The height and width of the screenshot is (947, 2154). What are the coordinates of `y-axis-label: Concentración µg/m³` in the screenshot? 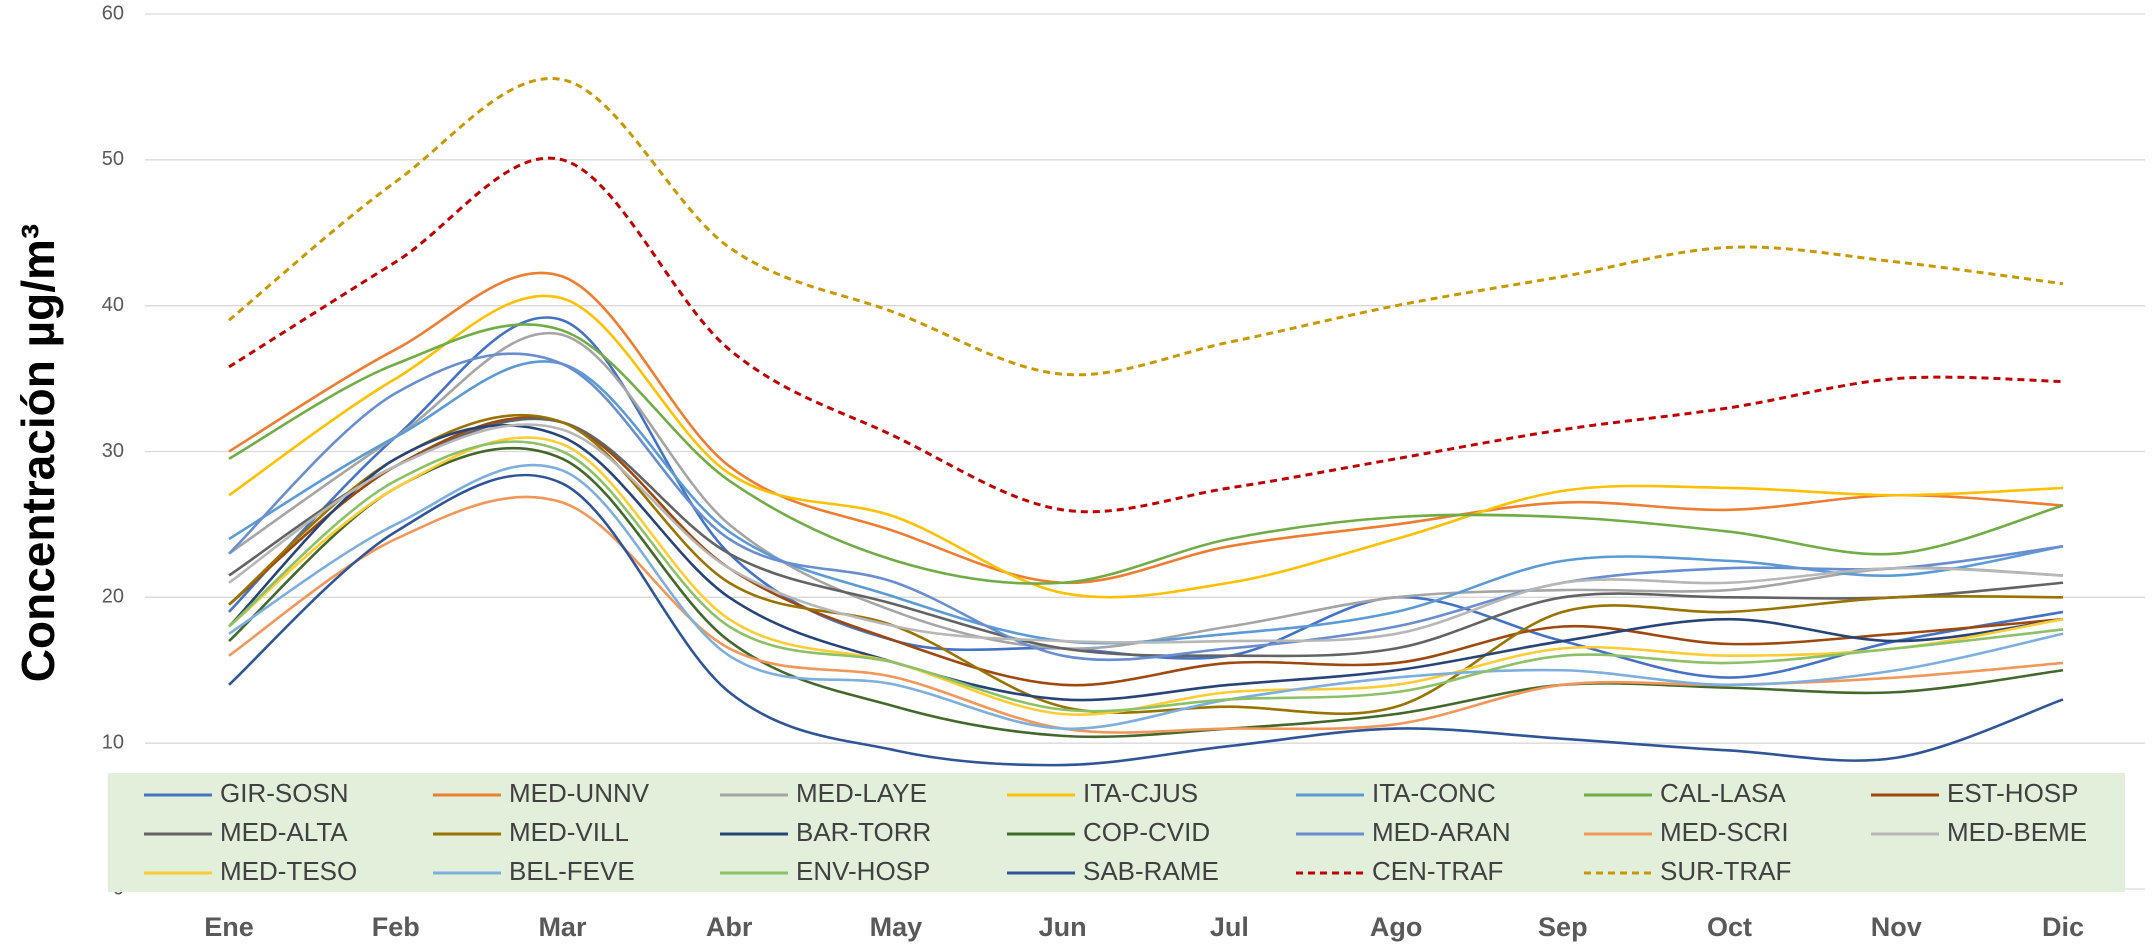 It's located at (38, 453).